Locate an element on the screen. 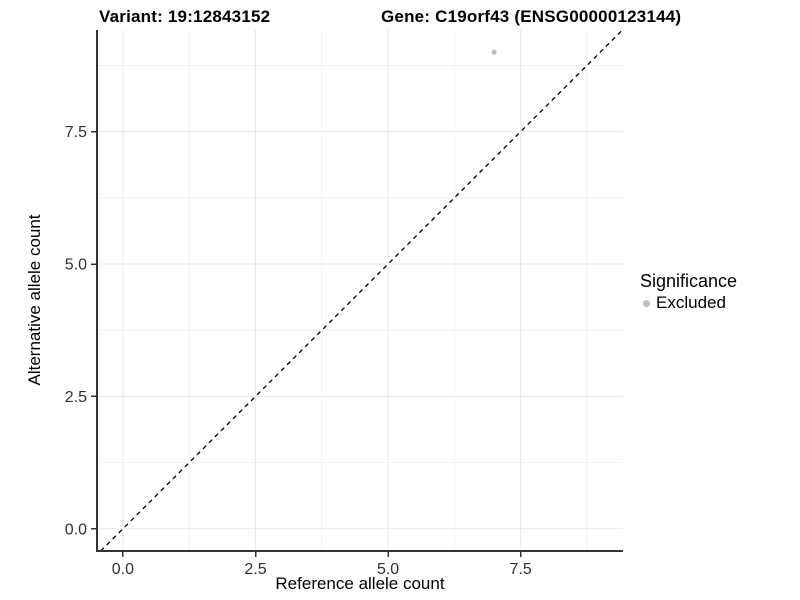 The width and height of the screenshot is (800, 600). legend-item-excluded: Excluded is located at coordinates (688, 303).